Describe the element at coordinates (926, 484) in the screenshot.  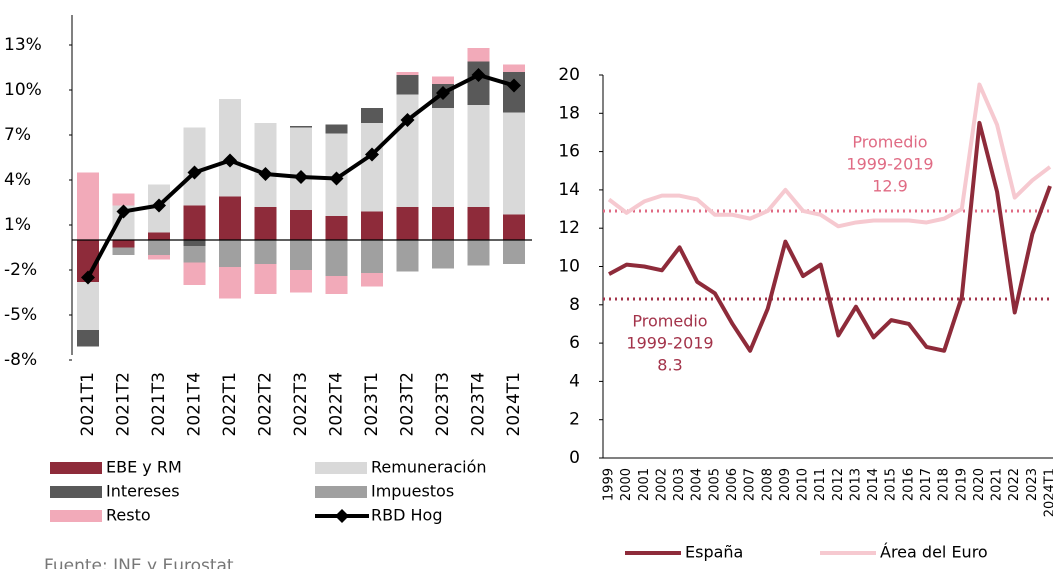
I see `x-tick-label: 2017` at that location.